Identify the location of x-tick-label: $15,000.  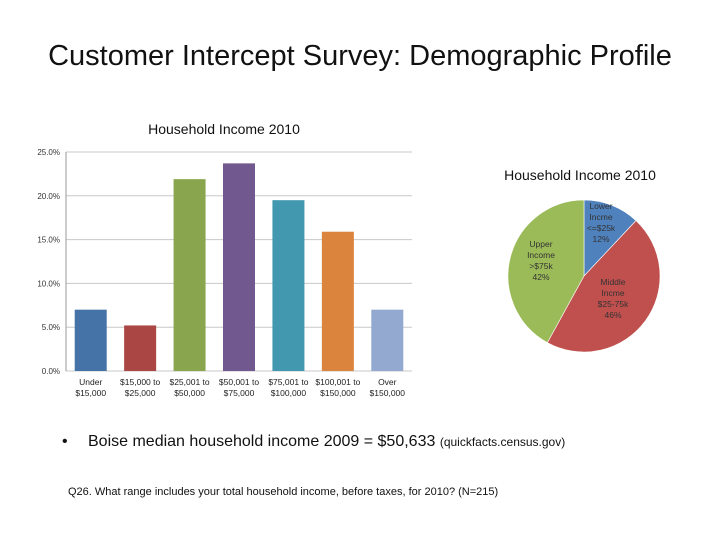
(90, 393).